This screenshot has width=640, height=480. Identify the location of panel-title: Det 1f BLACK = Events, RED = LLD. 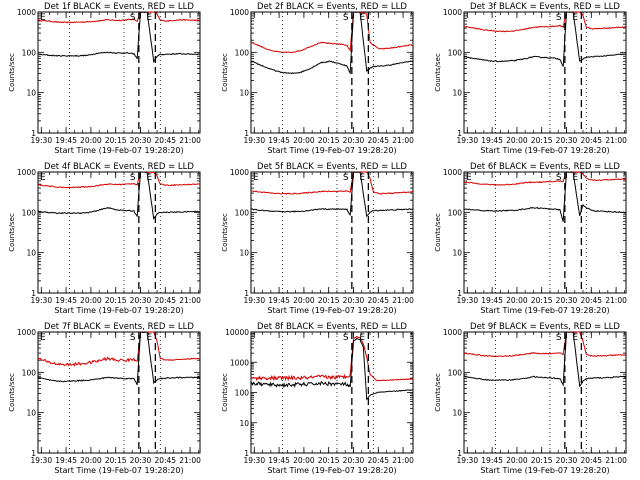
(119, 7).